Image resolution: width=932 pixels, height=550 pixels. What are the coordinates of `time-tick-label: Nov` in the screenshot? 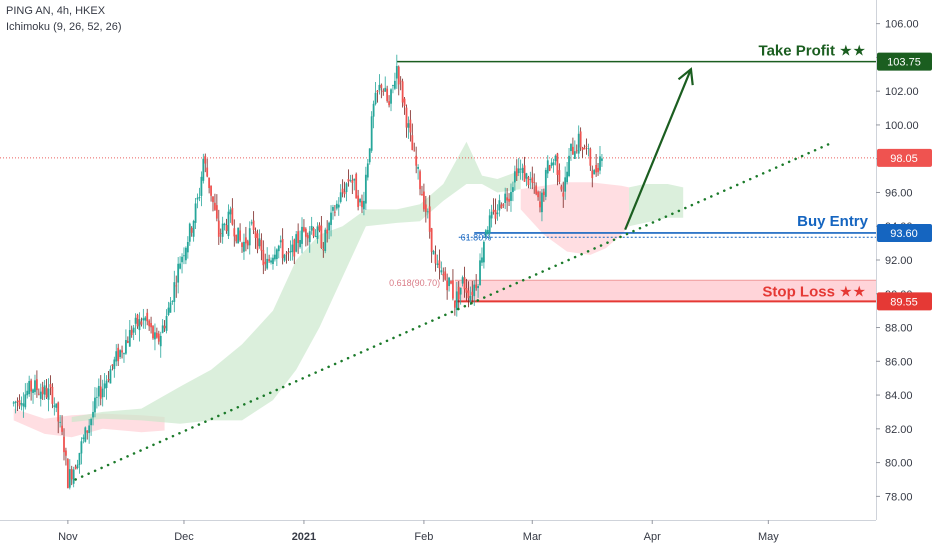 It's located at (68, 537).